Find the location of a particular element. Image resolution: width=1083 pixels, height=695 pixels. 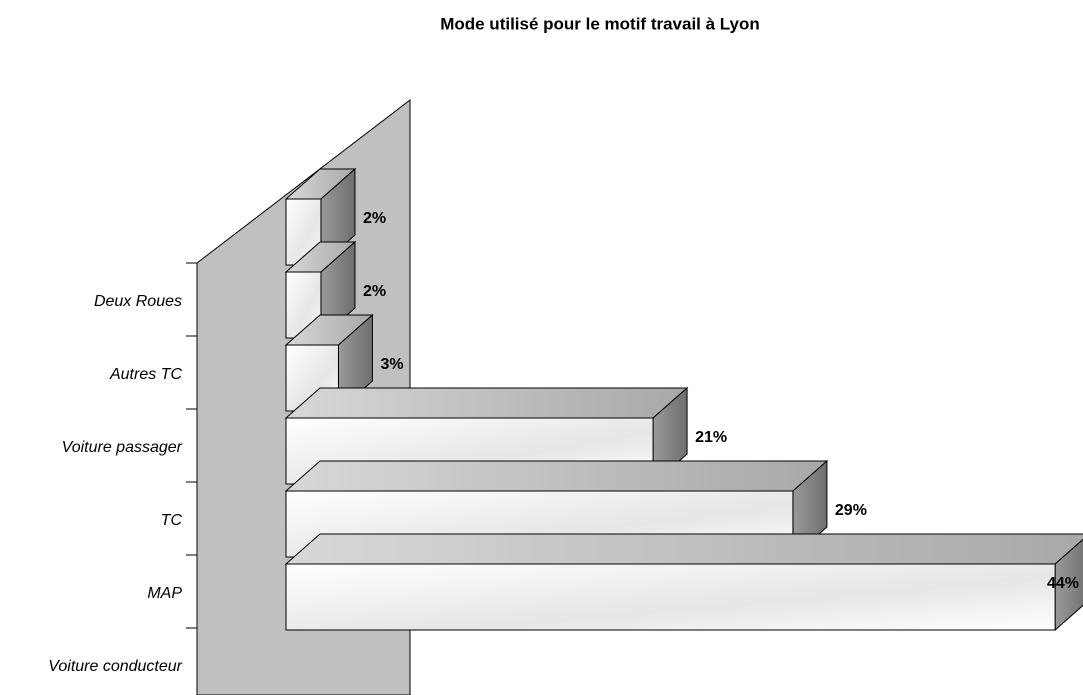

category-label: Deux Roues is located at coordinates (138, 301).